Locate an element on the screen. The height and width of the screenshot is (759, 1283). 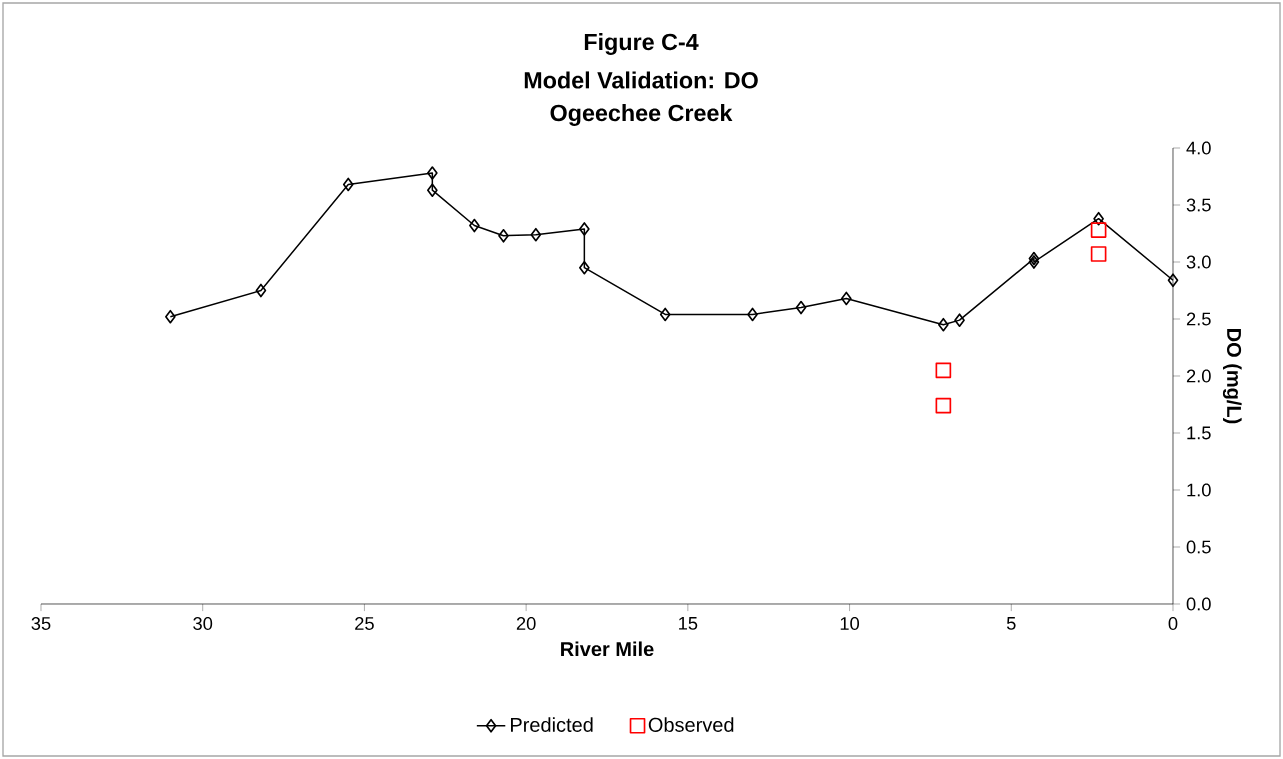
legend-label: Predicted is located at coordinates (552, 724).